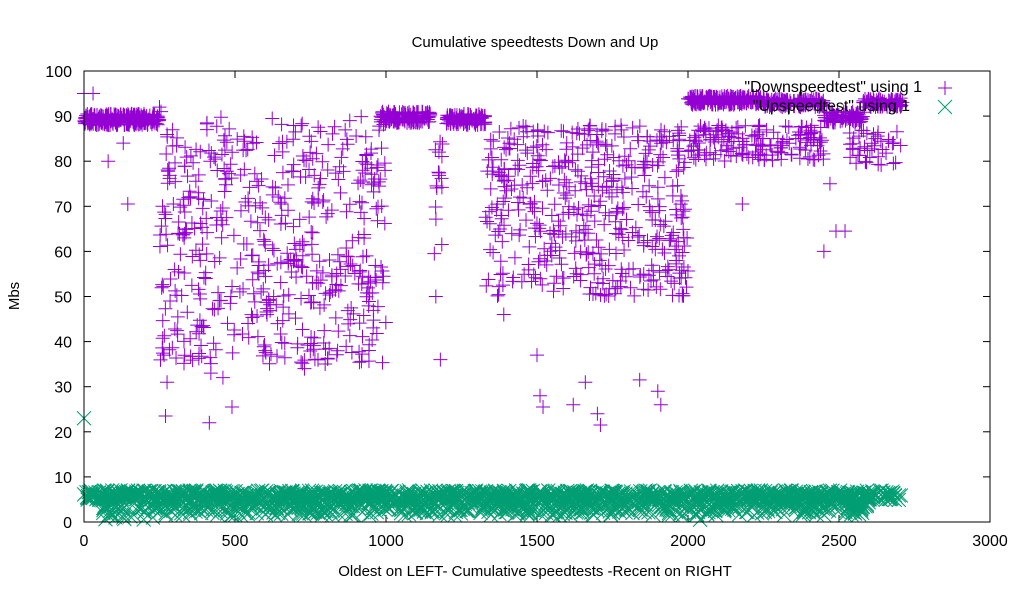 The image size is (1020, 605). Describe the element at coordinates (63, 207) in the screenshot. I see `y-tick-label: 70` at that location.